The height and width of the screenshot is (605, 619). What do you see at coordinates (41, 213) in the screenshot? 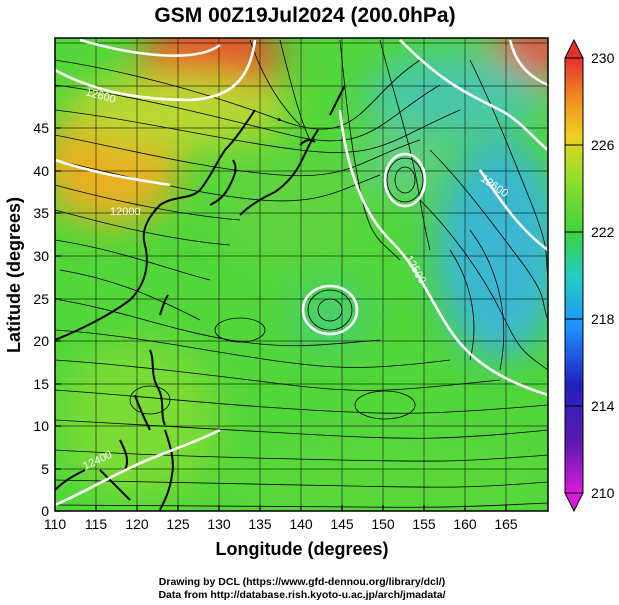
I see `y-tick-label: 35` at bounding box center [41, 213].